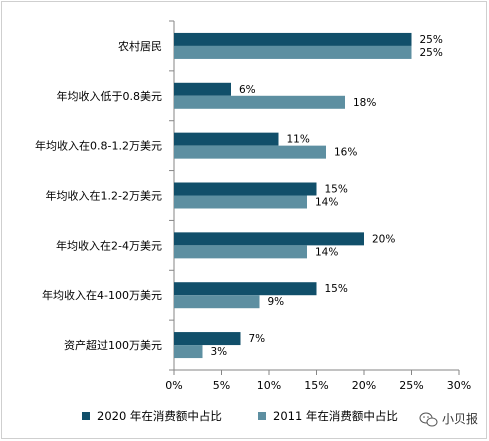  Describe the element at coordinates (428, 419) in the screenshot. I see `wechat-icon` at that location.